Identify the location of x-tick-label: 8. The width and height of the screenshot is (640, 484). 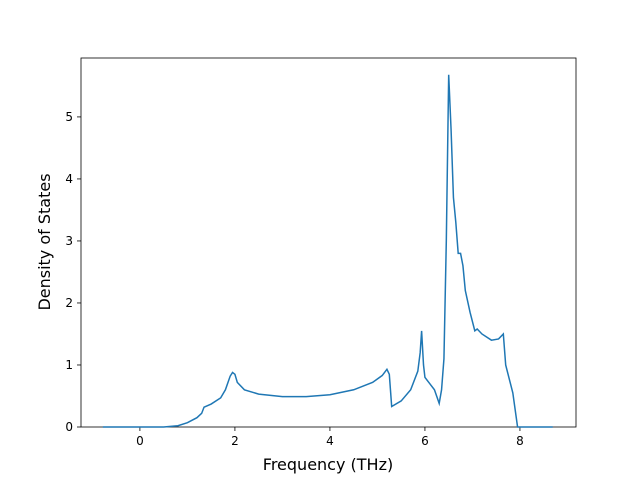
(520, 441).